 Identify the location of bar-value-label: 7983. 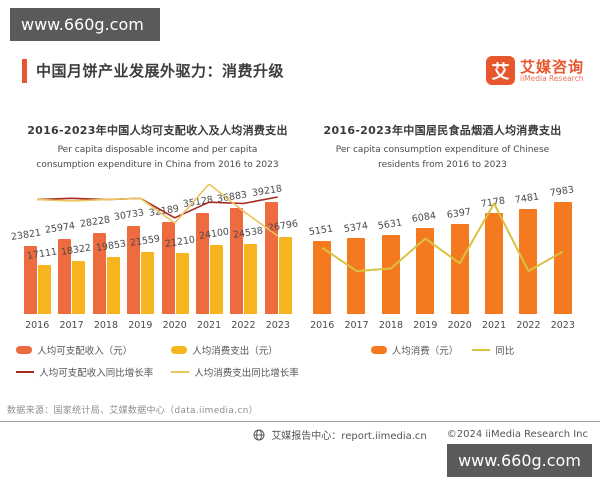
(561, 191).